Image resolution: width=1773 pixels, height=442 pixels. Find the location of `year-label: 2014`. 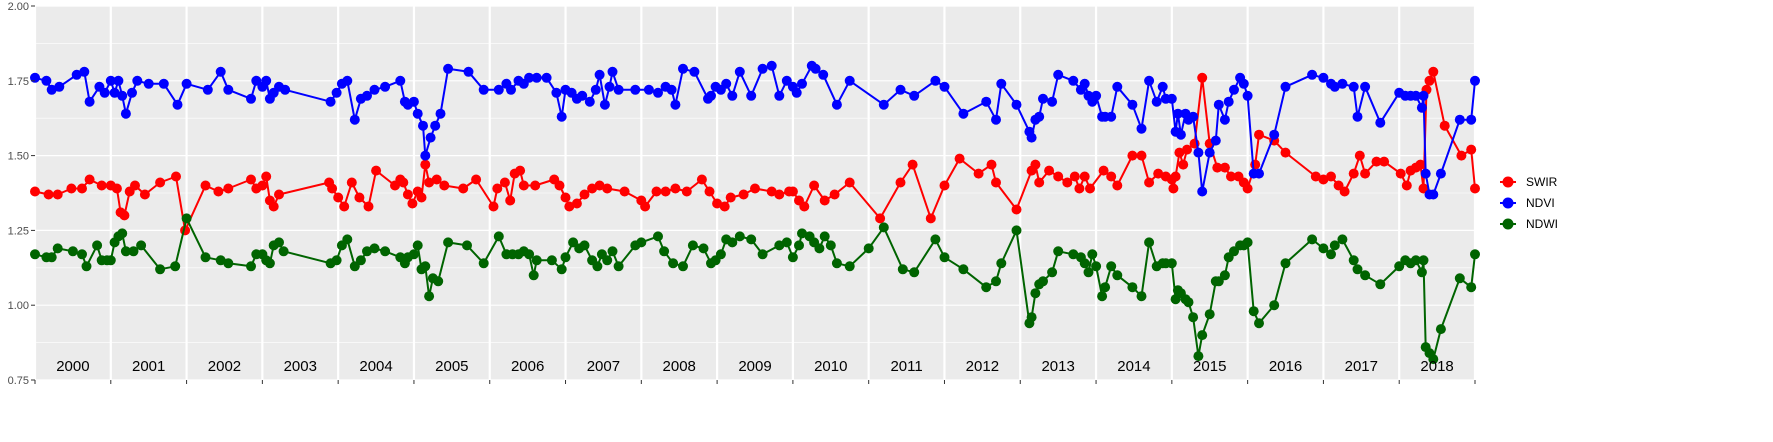

year-label: 2014 is located at coordinates (1133, 366).